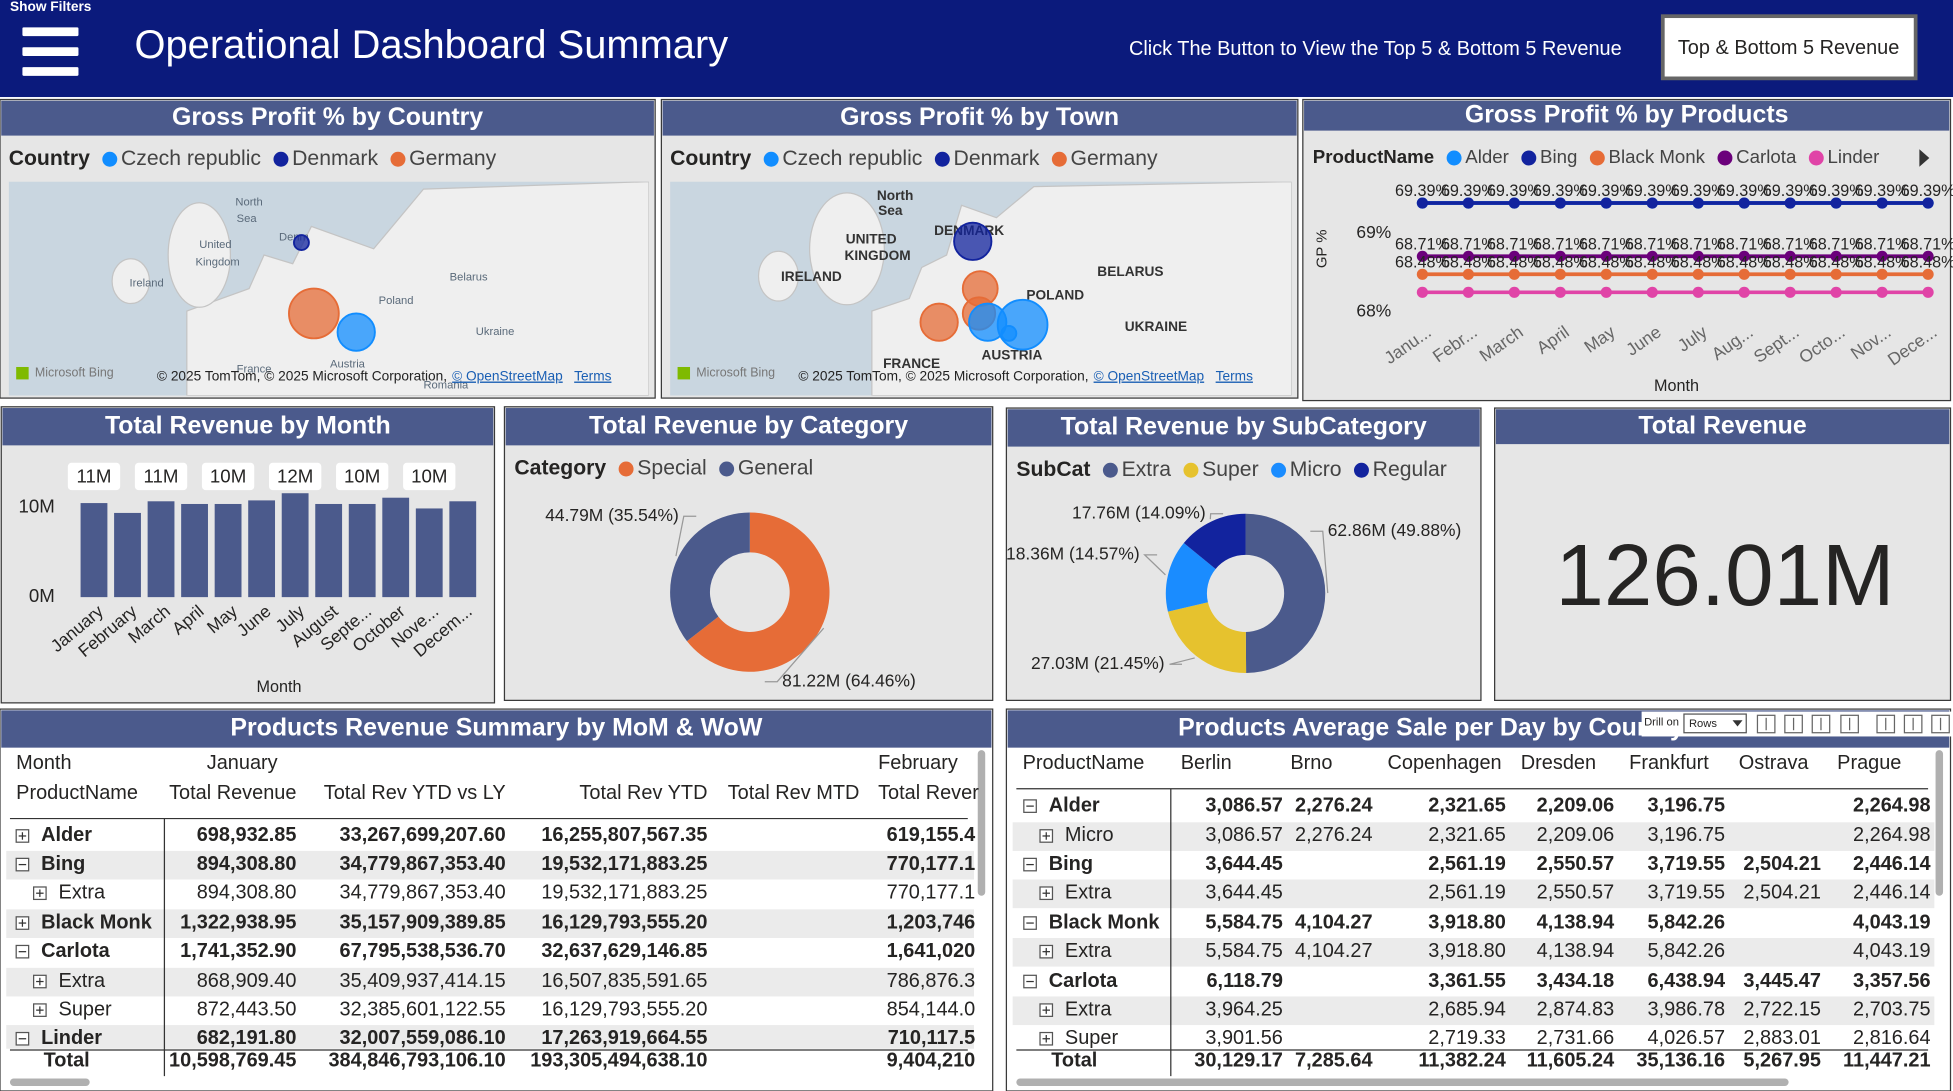 This screenshot has width=1953, height=1091. I want to click on table-cell: 3,986.78, so click(1687, 1009).